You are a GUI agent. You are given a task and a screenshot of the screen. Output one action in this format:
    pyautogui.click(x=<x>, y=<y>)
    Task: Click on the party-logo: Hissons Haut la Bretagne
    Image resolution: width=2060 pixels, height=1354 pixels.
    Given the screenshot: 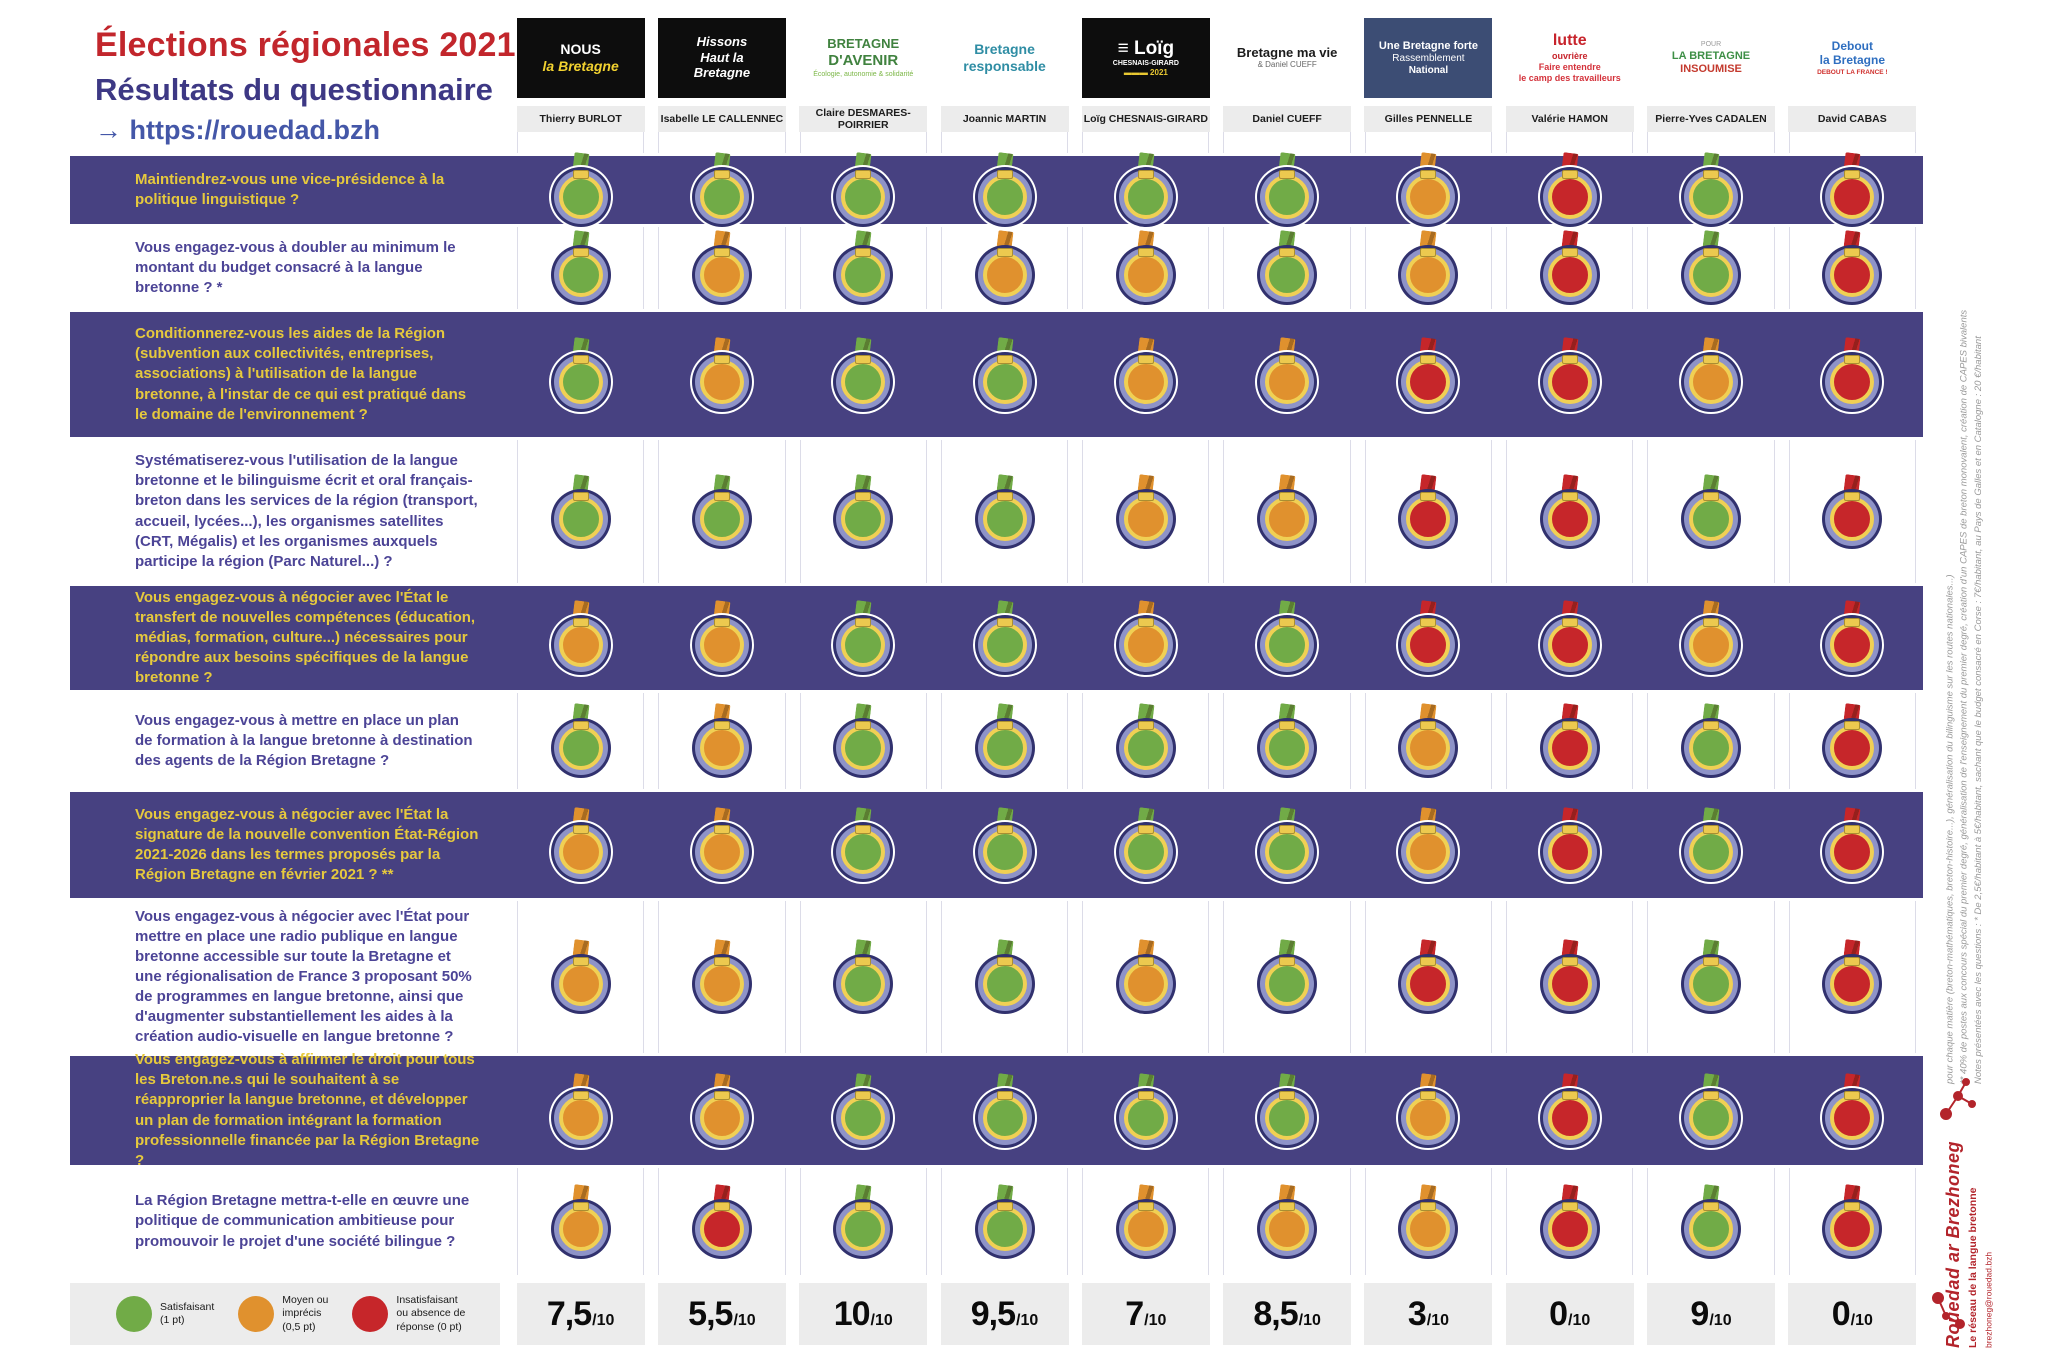 What is the action you would take?
    pyautogui.click(x=721, y=58)
    